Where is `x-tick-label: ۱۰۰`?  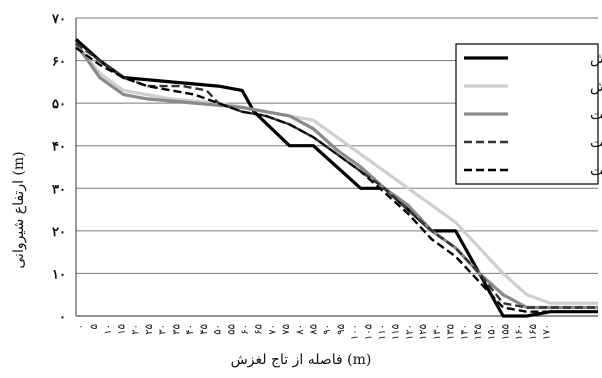 x-tick-label: ۱۰۰ is located at coordinates (355, 332).